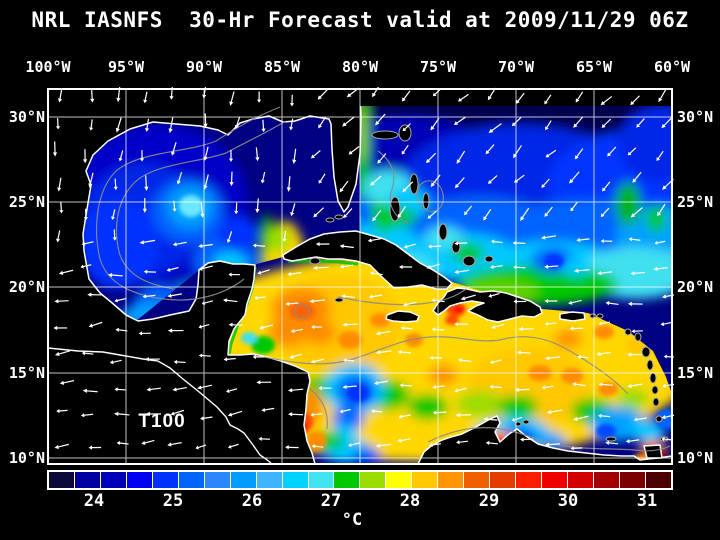 Image resolution: width=720 pixels, height=540 pixels. Describe the element at coordinates (161, 421) in the screenshot. I see `map-variable-label: T100` at that location.